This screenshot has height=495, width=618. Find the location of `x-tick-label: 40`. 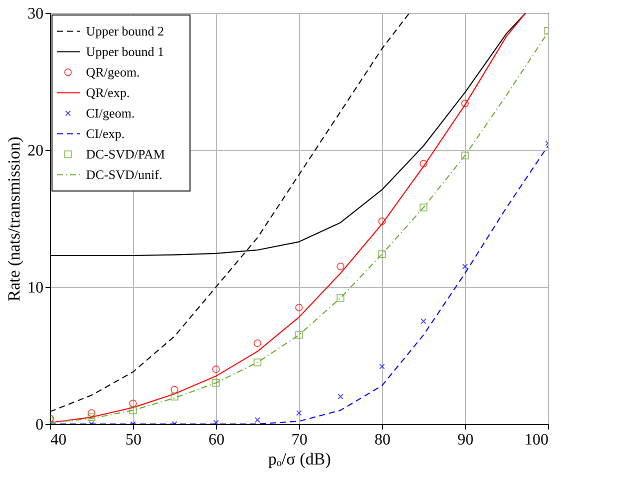

x-tick-label: 40 is located at coordinates (58, 440).